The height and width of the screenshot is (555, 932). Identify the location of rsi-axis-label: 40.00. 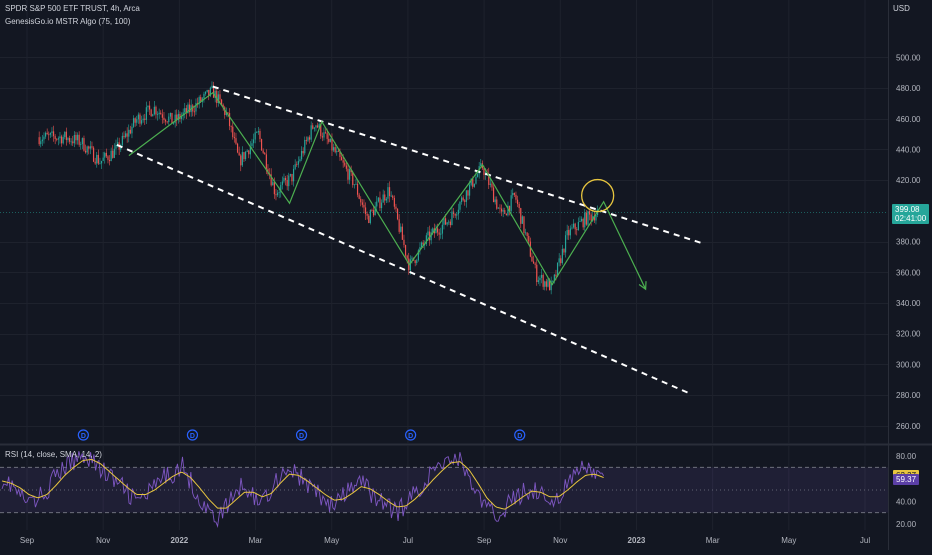
(906, 501).